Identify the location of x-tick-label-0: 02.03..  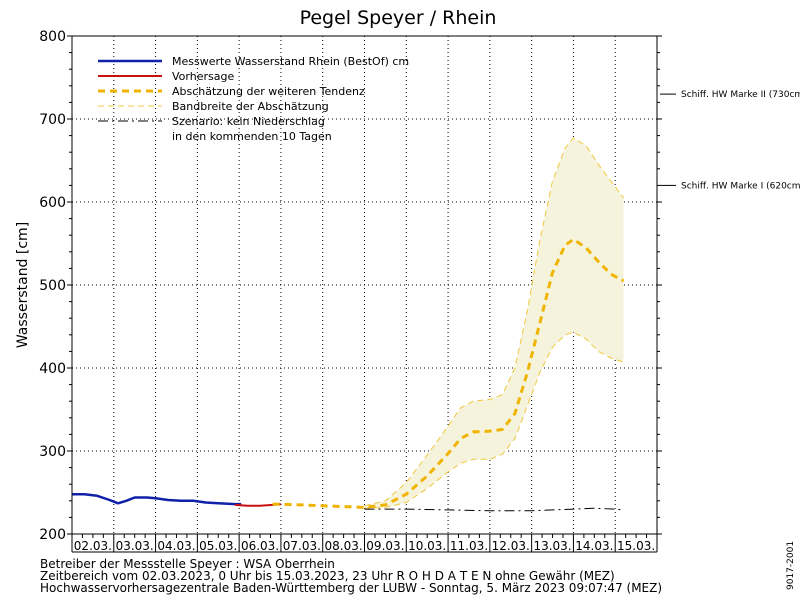
(93, 546).